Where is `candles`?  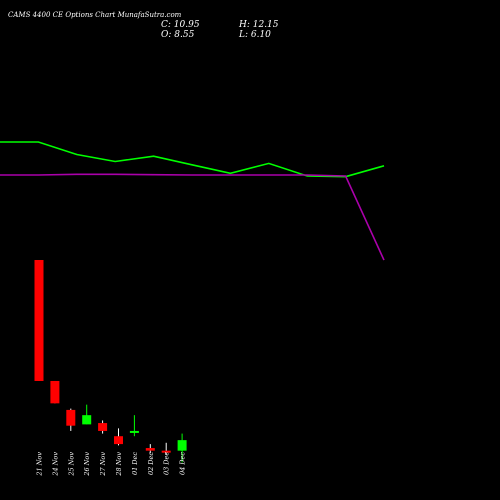 candles is located at coordinates (110, 361).